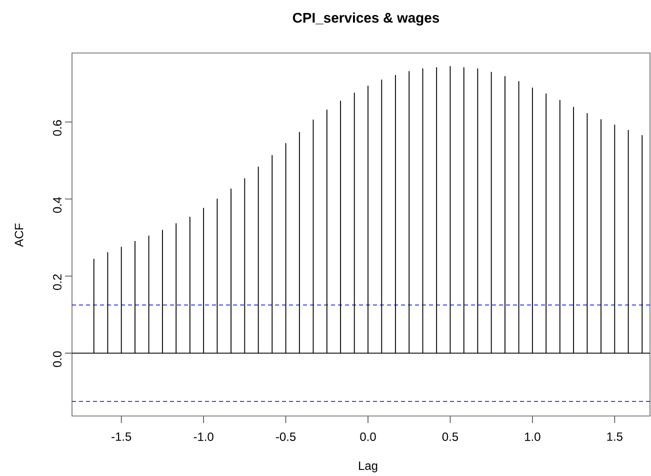 Image resolution: width=651 pixels, height=476 pixels. I want to click on x-tick-label: -0.5, so click(286, 436).